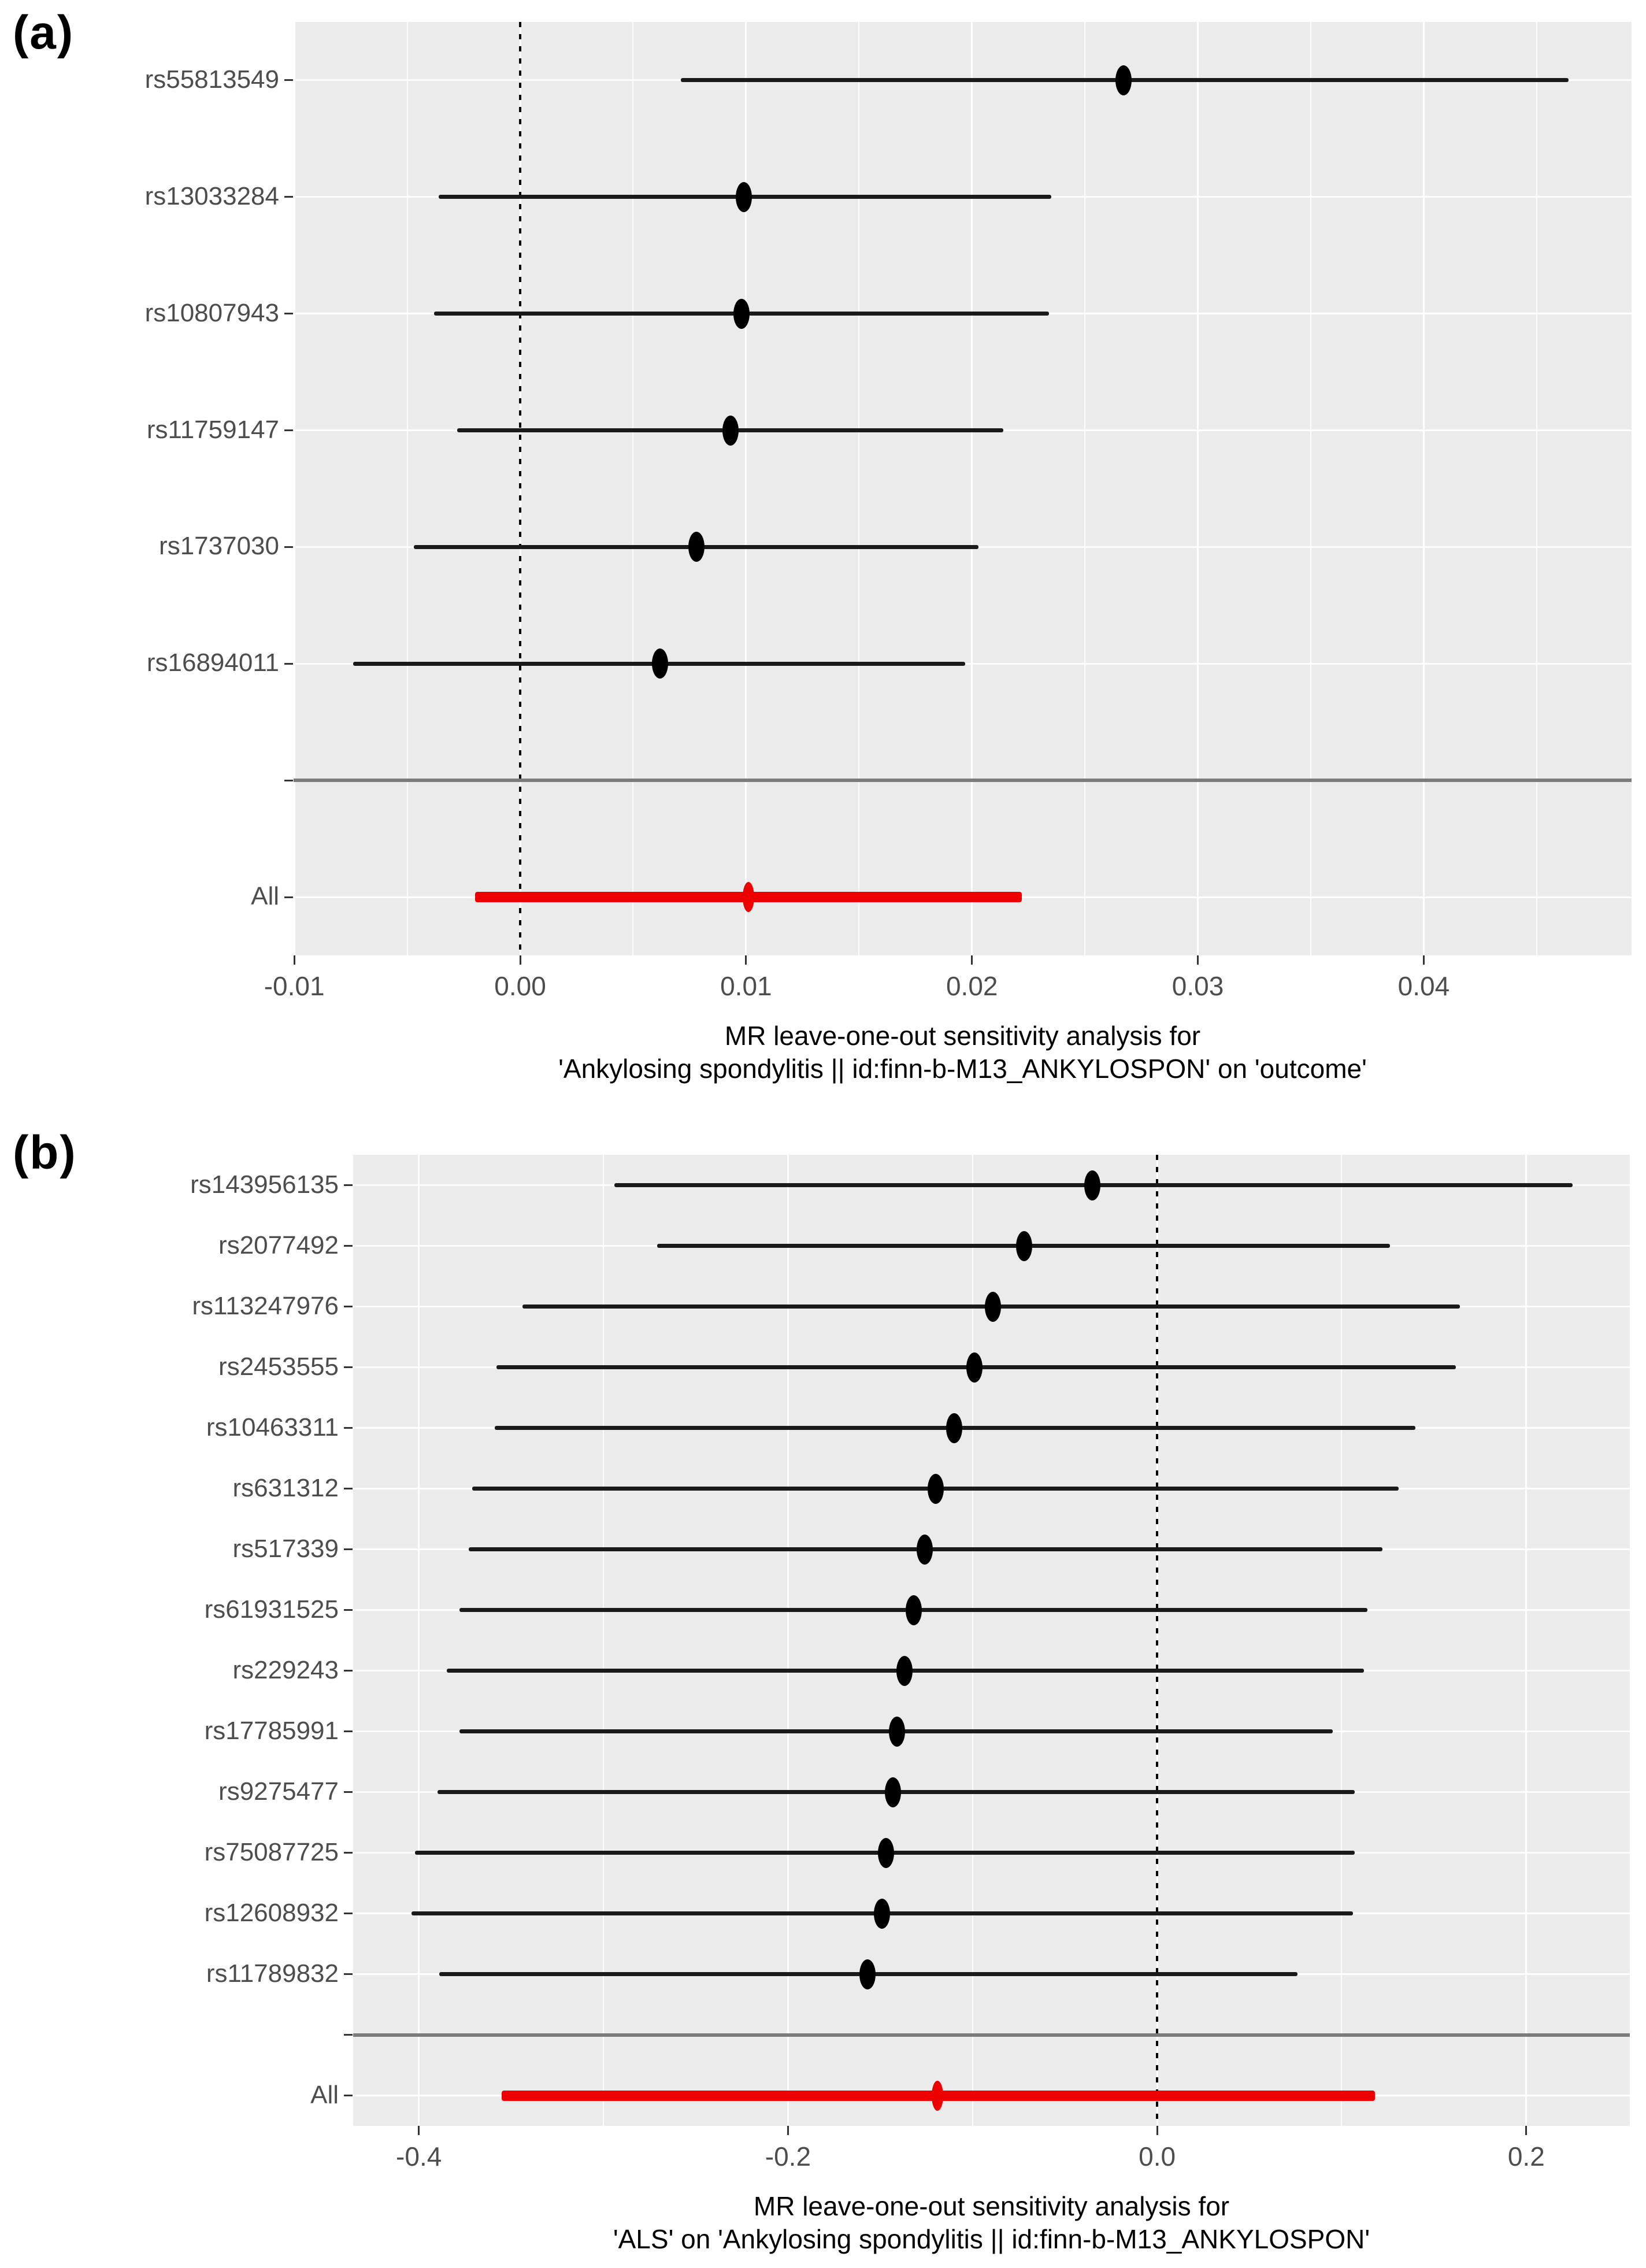 This screenshot has width=1646, height=2268. What do you see at coordinates (788, 2156) in the screenshot?
I see `x-tick-label: -0.2` at bounding box center [788, 2156].